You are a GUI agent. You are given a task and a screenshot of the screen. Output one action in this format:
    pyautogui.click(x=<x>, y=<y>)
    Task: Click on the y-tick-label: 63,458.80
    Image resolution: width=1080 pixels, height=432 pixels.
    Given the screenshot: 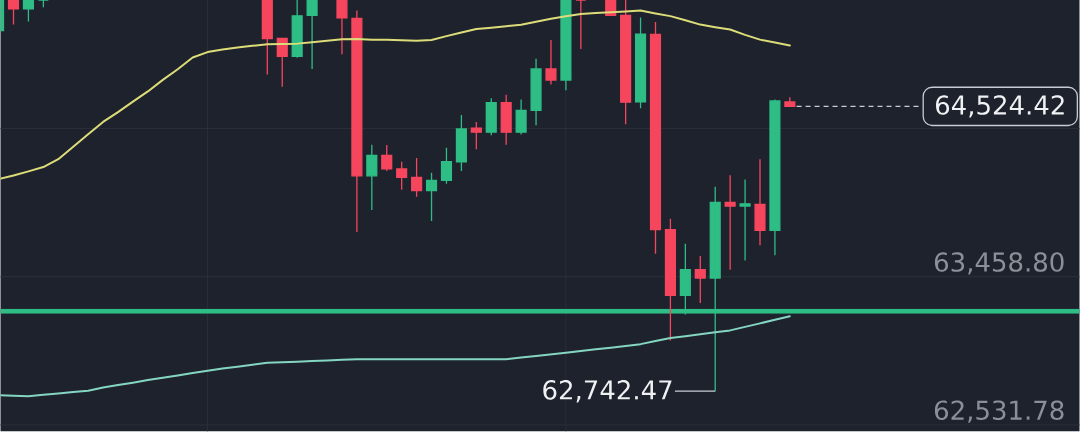 What is the action you would take?
    pyautogui.click(x=999, y=263)
    